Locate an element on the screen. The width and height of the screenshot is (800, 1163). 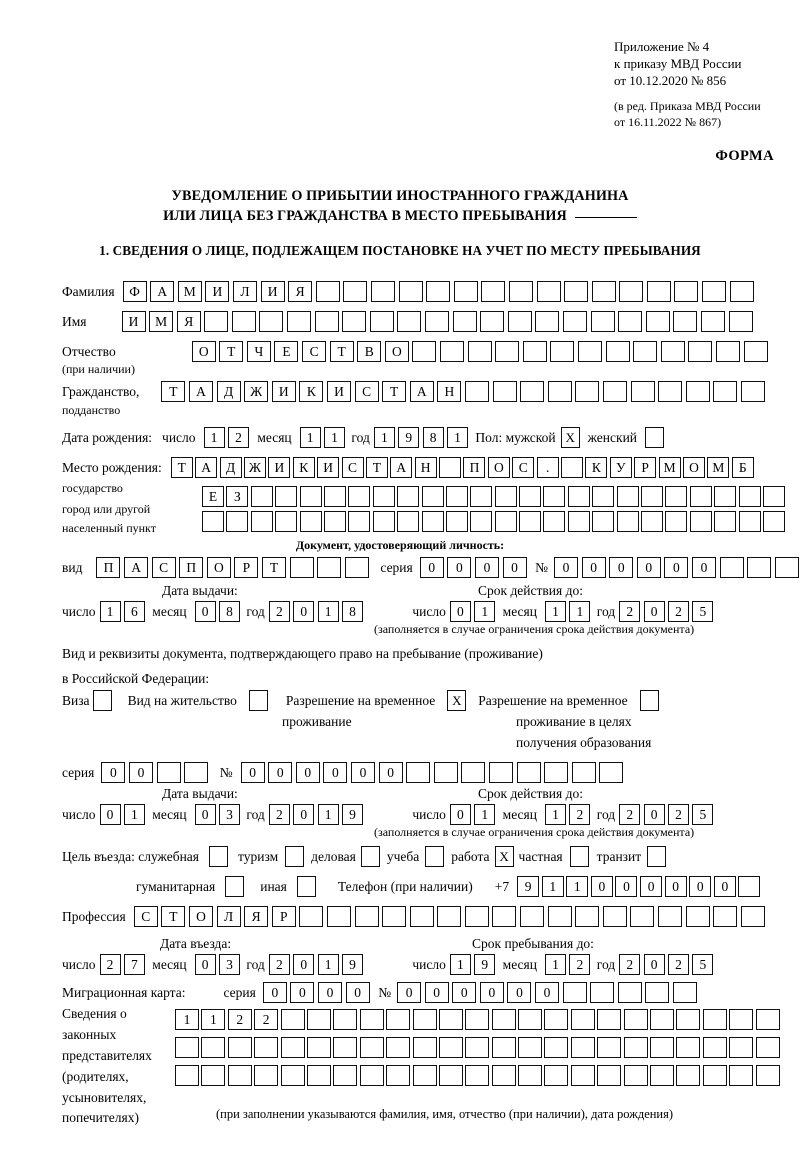
date-cell: 5 is located at coordinates (703, 814).